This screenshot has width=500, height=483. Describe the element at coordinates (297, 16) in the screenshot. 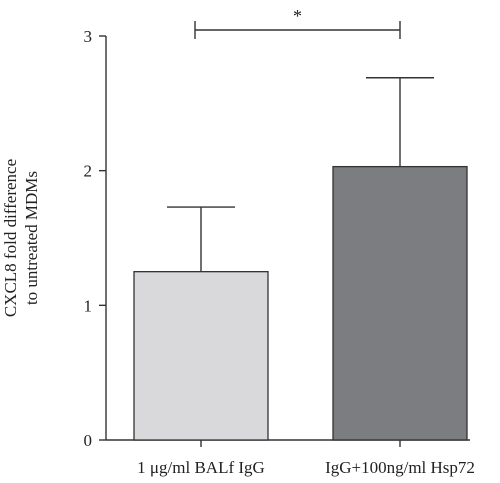

I see `significance-label: *` at that location.